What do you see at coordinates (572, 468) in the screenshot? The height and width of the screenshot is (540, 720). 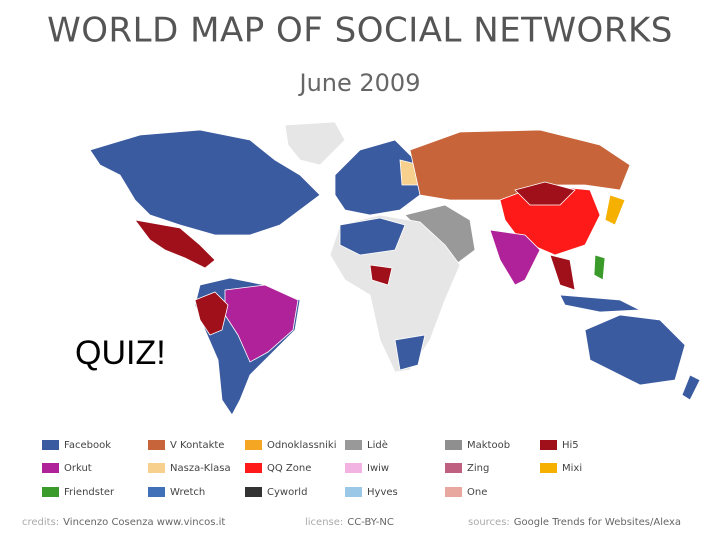 I see `legend-label: Mixi` at bounding box center [572, 468].